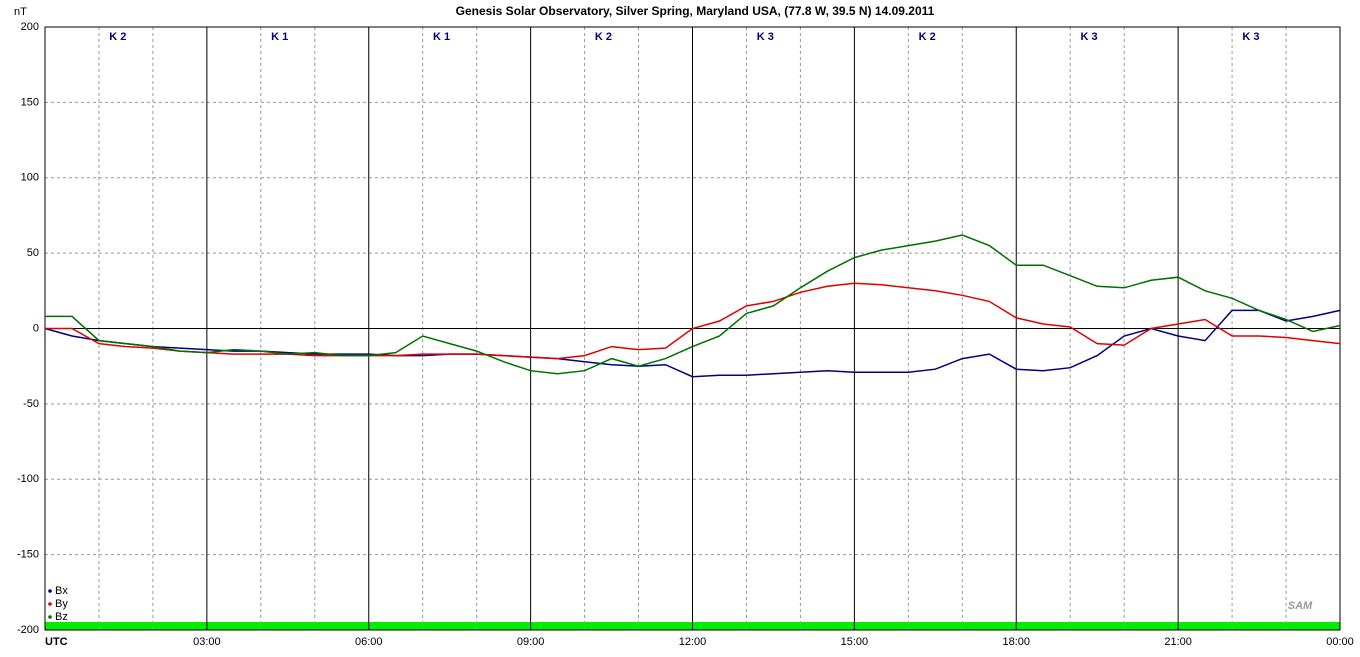 This screenshot has height=657, width=1360. Describe the element at coordinates (693, 321) in the screenshot. I see `series-line` at that location.